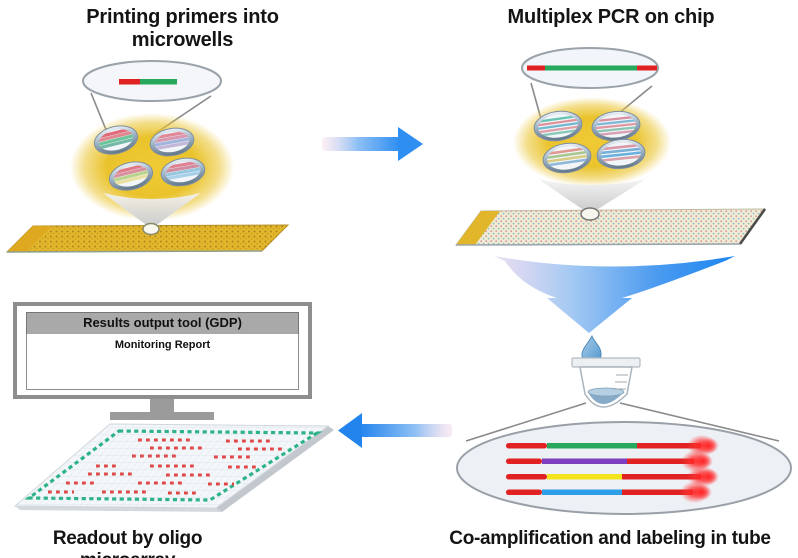 Image resolution: width=798 pixels, height=558 pixels. What do you see at coordinates (127, 543) in the screenshot?
I see `step-title-readout: Readout by oligo microarray` at bounding box center [127, 543].